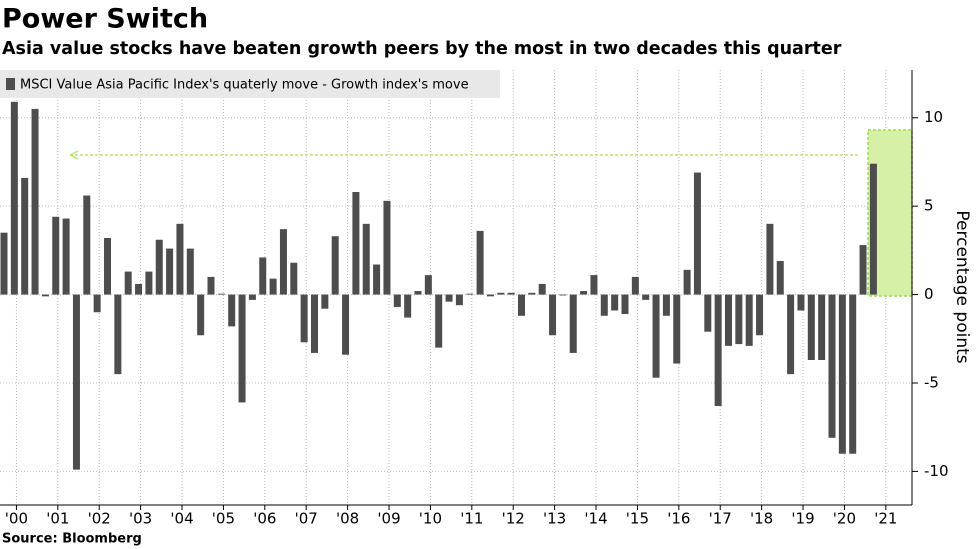  What do you see at coordinates (885, 519) in the screenshot?
I see `x-tick-label: '21` at bounding box center [885, 519].